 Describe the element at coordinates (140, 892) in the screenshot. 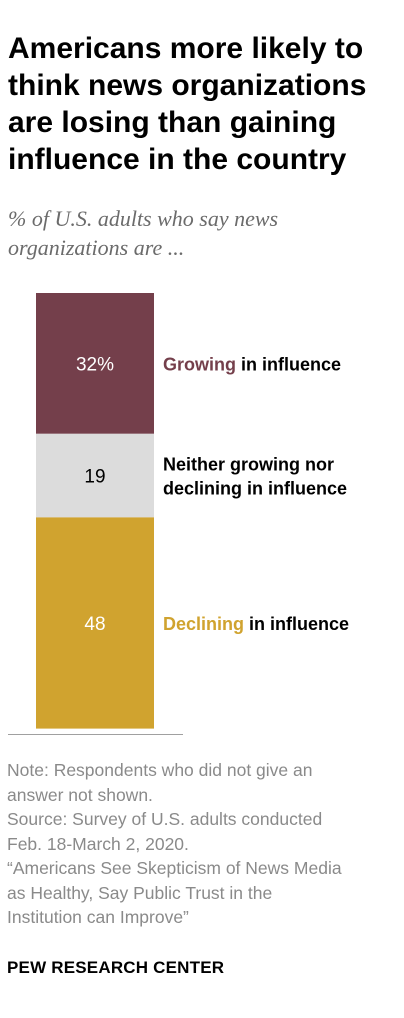

I see `report-title-line: as Healthy, Say Public Trust in the` at that location.